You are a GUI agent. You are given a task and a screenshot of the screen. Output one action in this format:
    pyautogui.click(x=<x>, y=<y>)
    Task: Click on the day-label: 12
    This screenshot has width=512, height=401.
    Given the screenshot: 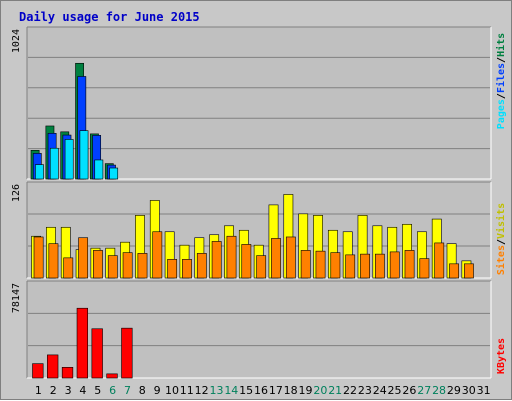 What is the action you would take?
    pyautogui.click(x=202, y=390)
    